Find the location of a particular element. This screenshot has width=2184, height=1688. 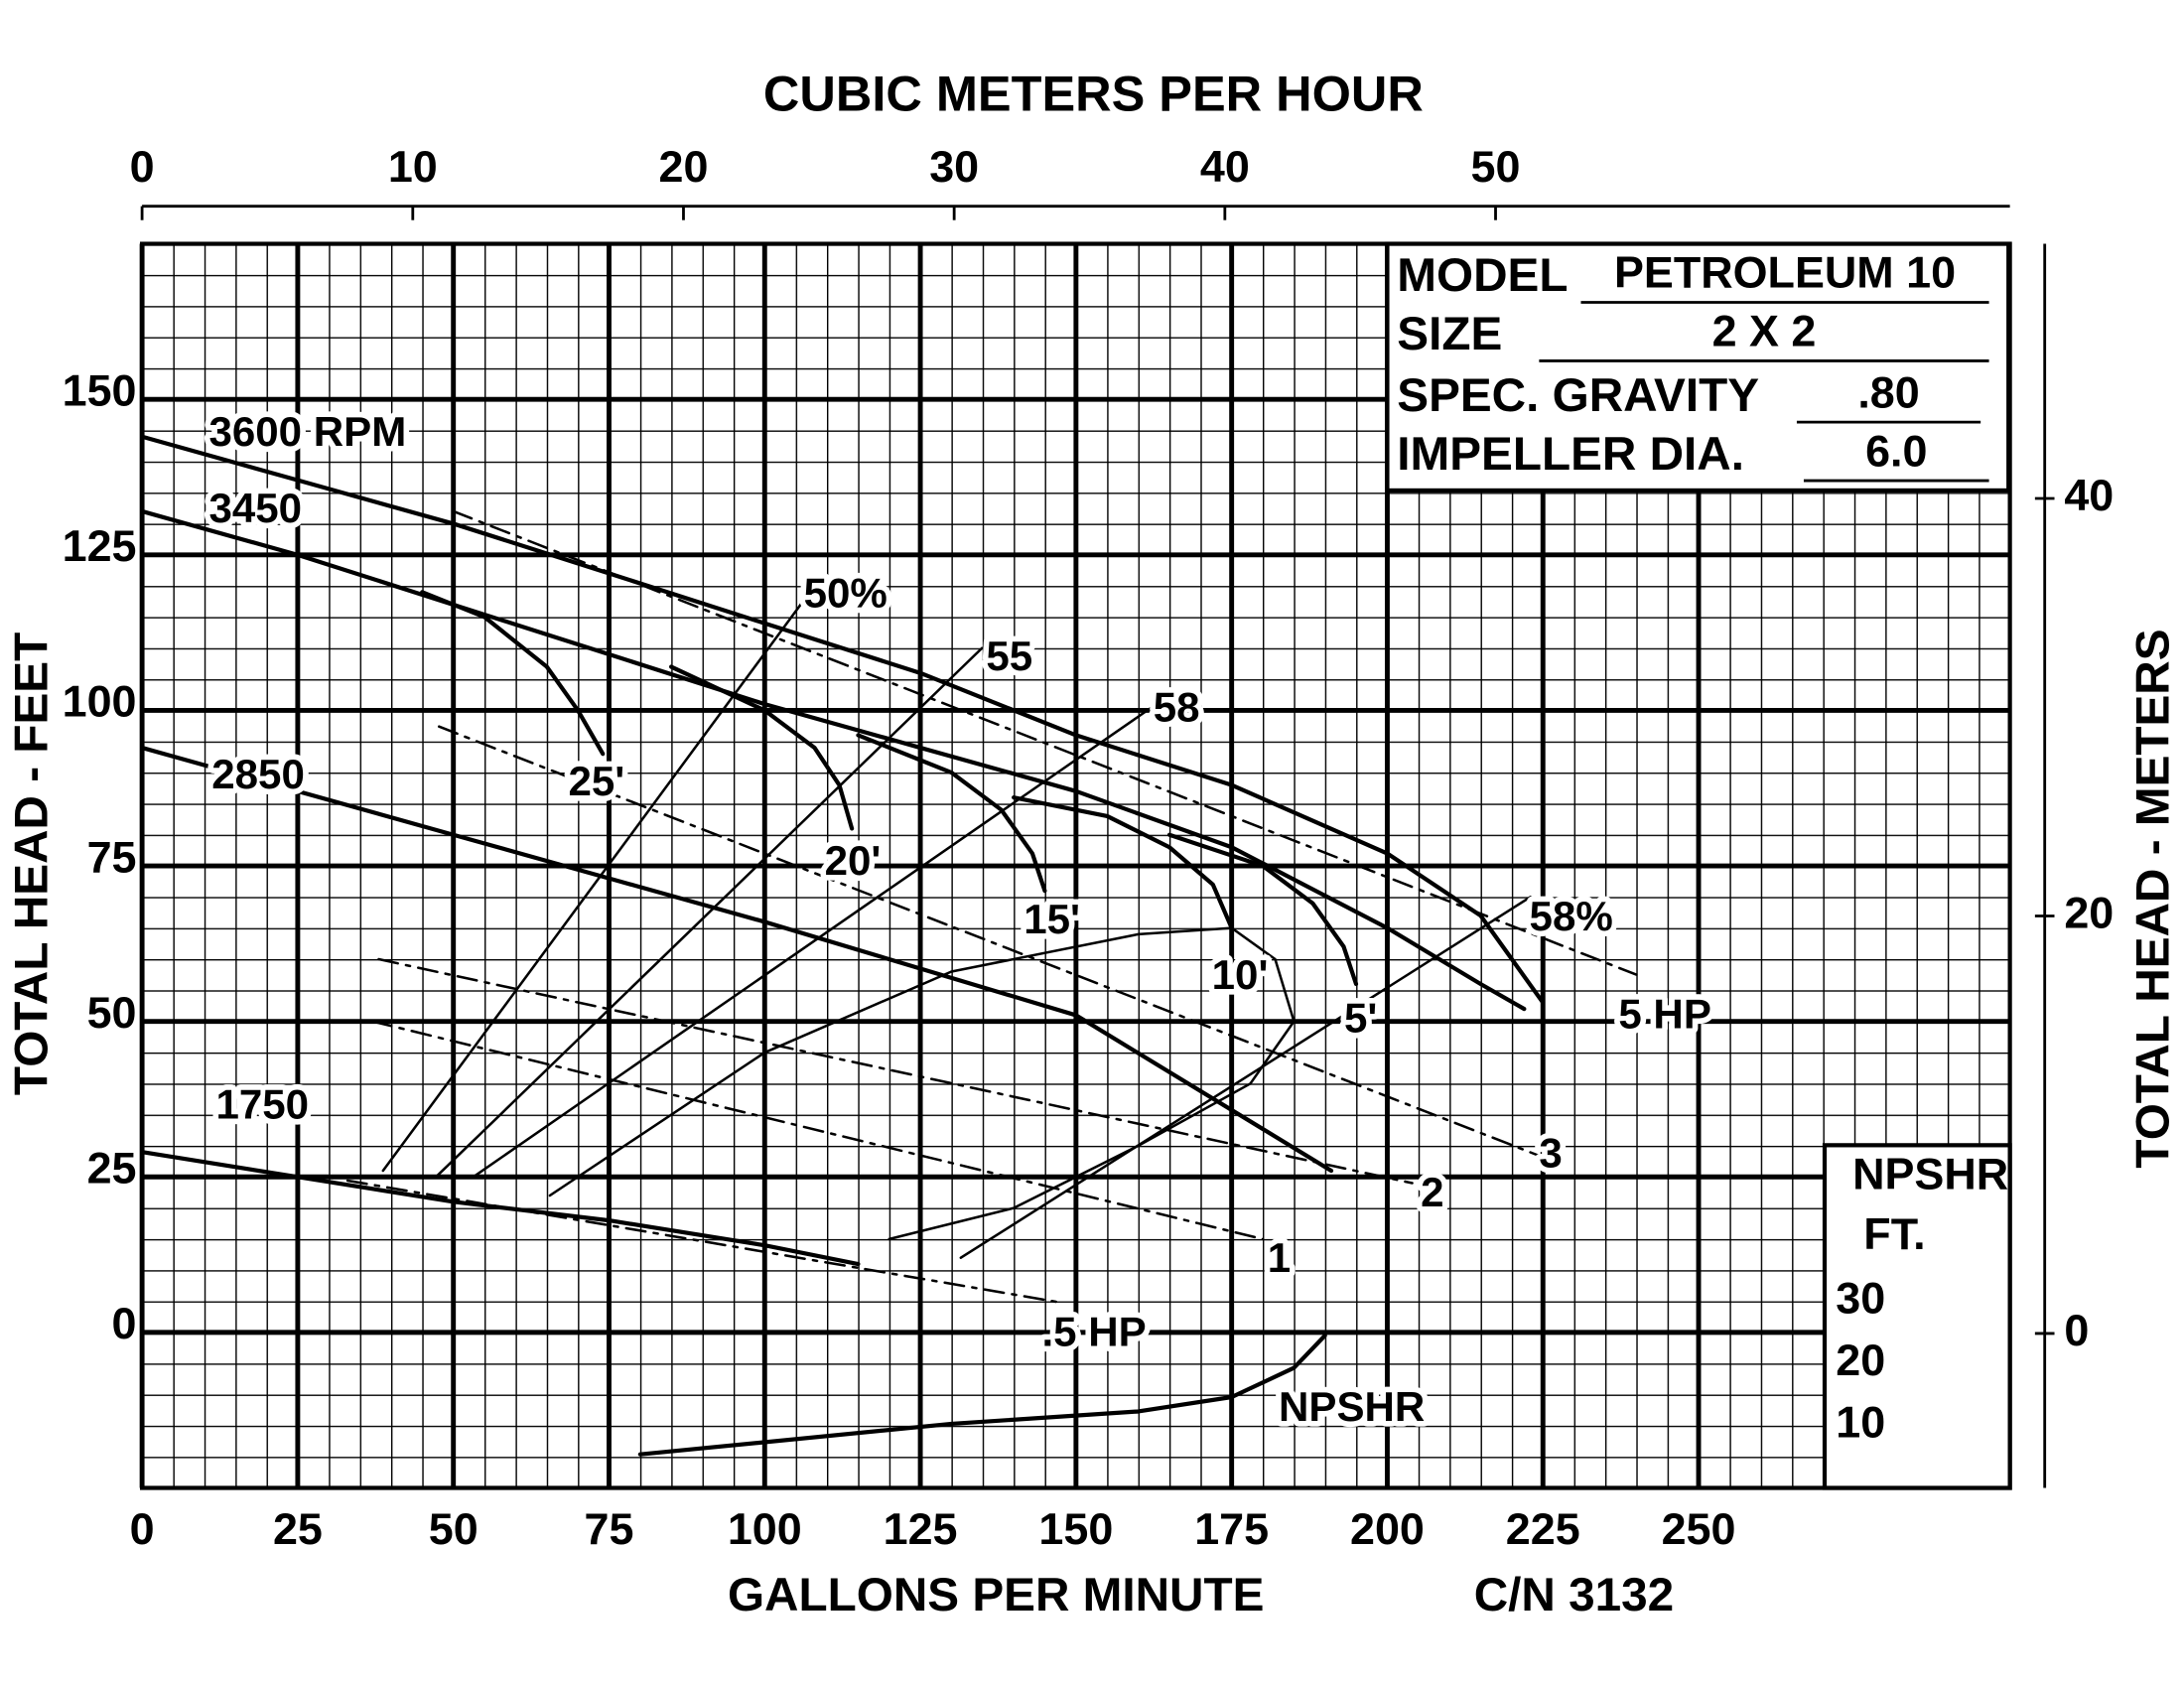

curve-label: 2850 is located at coordinates (258, 774).